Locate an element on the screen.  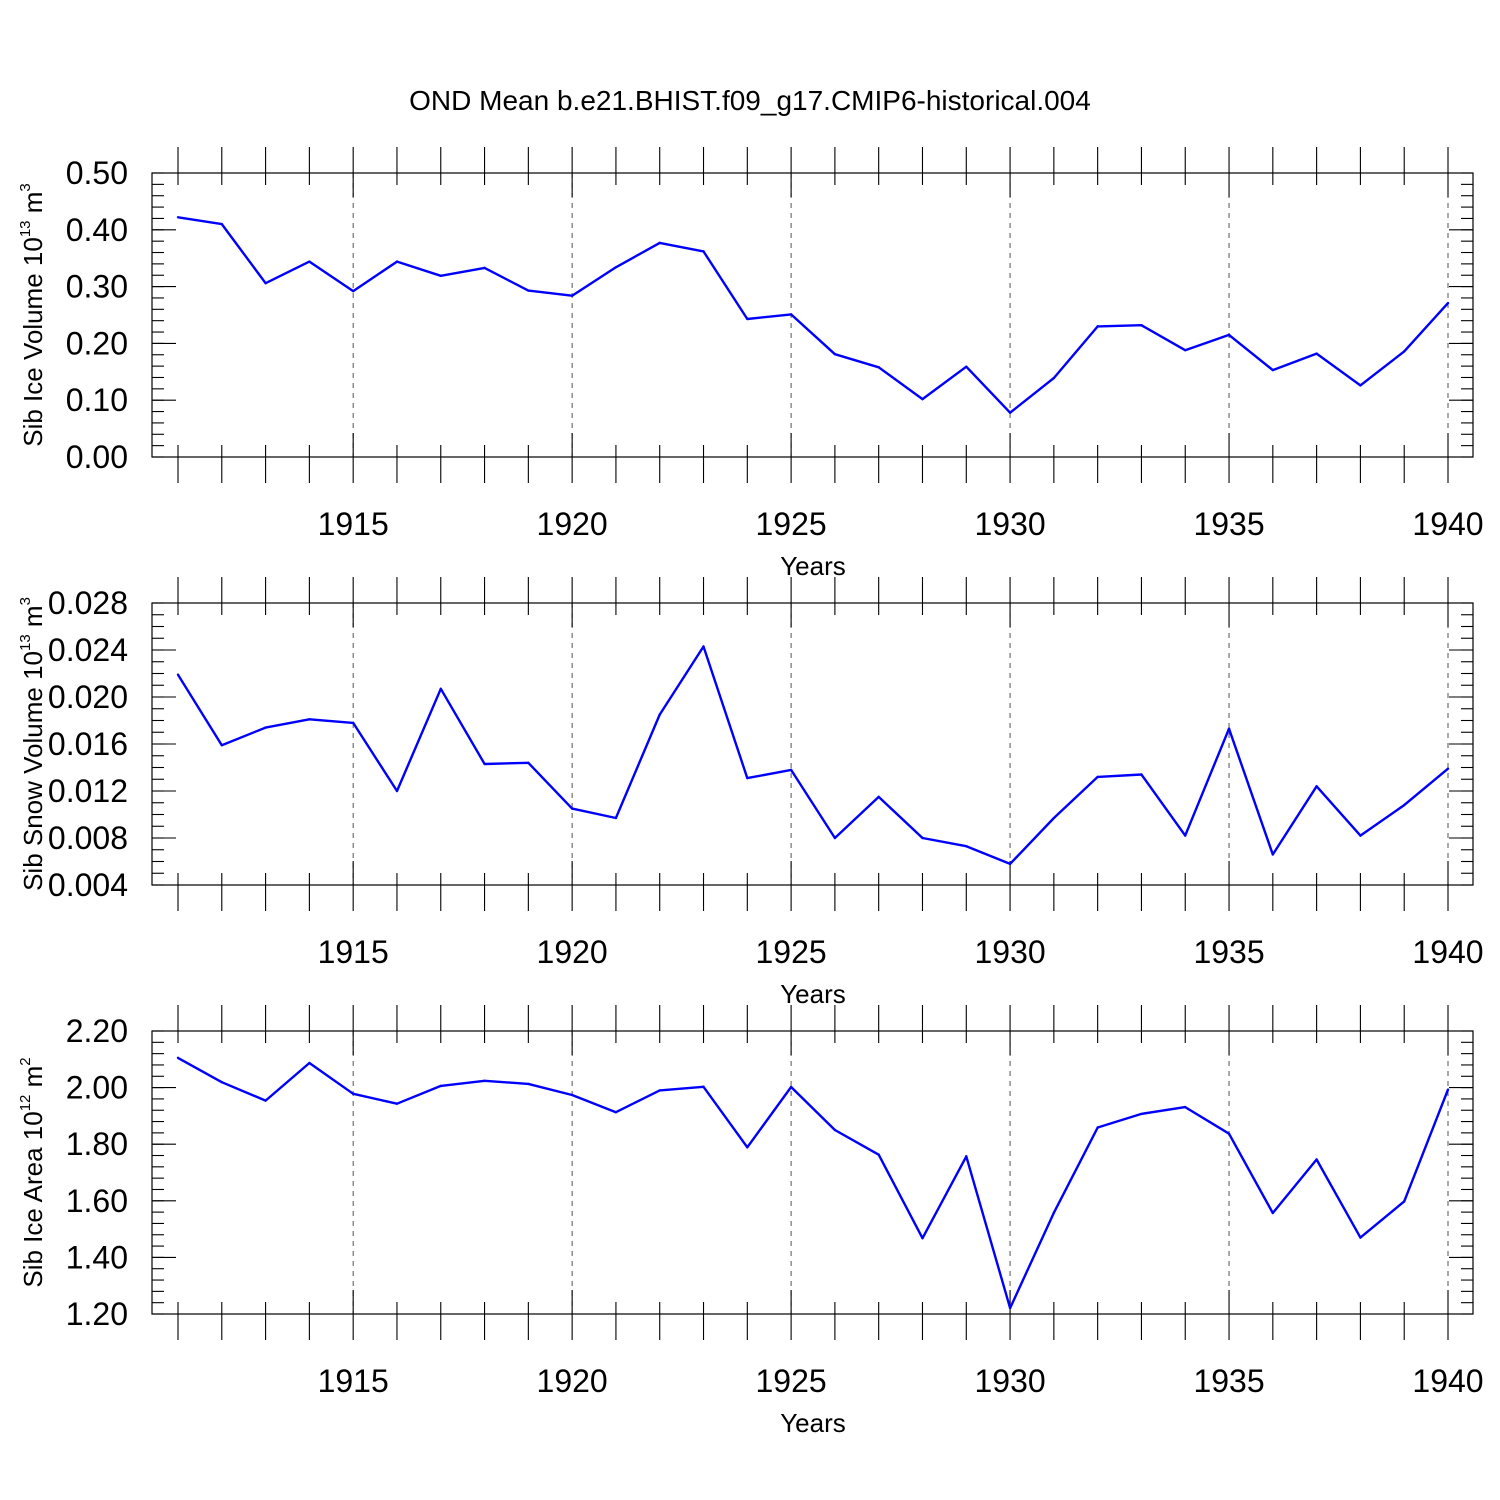
y-tick-label: 1.40 is located at coordinates (97, 1257).